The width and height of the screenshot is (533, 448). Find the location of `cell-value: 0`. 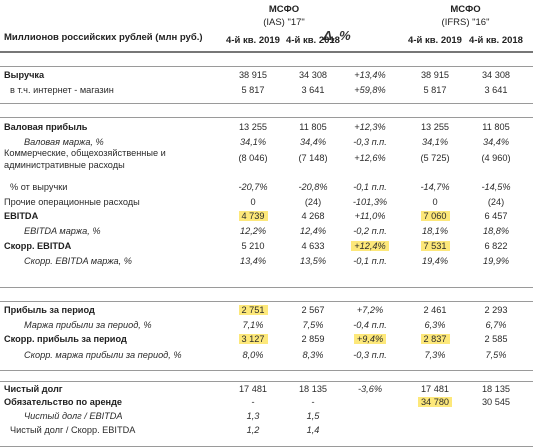

cell-value: 0 is located at coordinates (253, 202).